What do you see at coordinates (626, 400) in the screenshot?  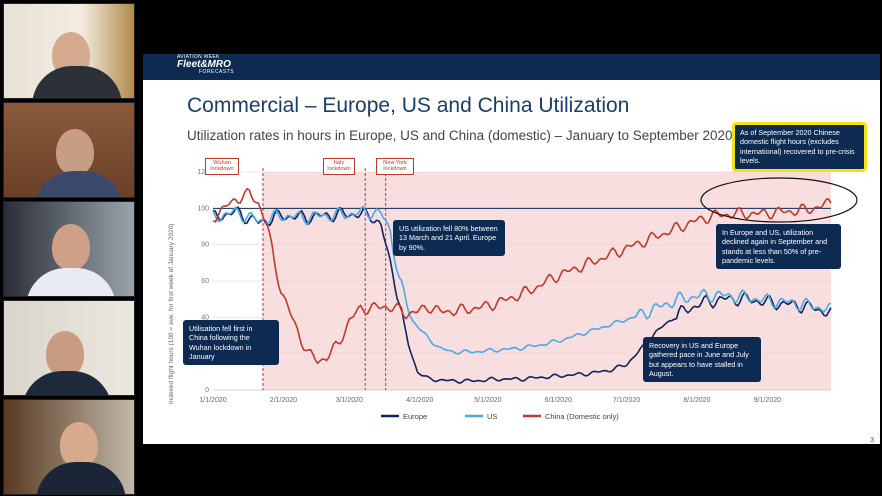 I see `x-tick-label: 7/1/2020` at bounding box center [626, 400].